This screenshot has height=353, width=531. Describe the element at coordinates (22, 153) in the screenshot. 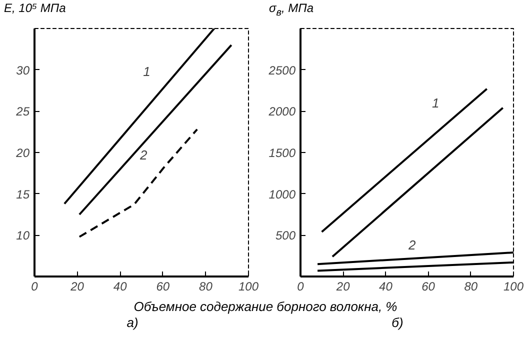

I see `y-tick-label: 20` at that location.